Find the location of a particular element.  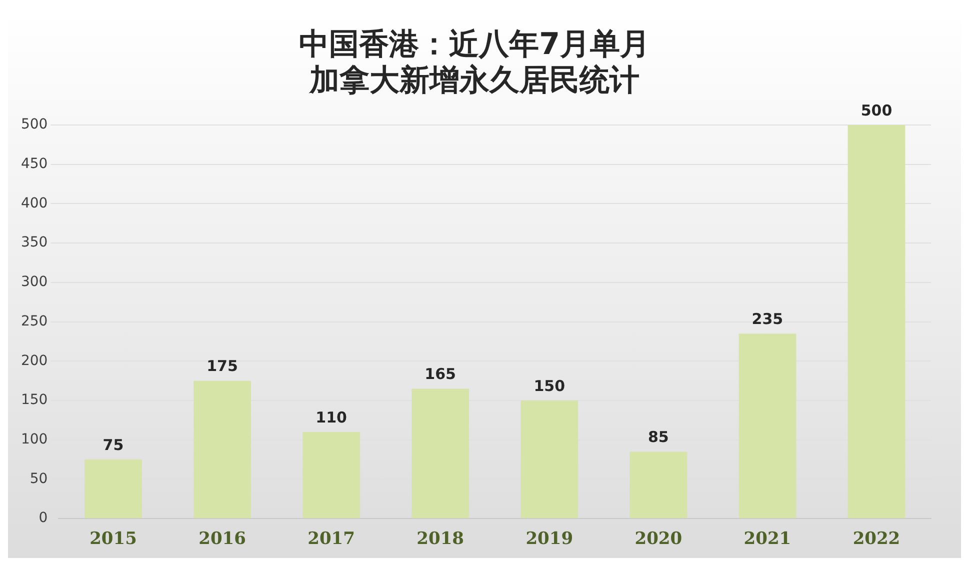

x-tick-label: 2017 is located at coordinates (331, 539).